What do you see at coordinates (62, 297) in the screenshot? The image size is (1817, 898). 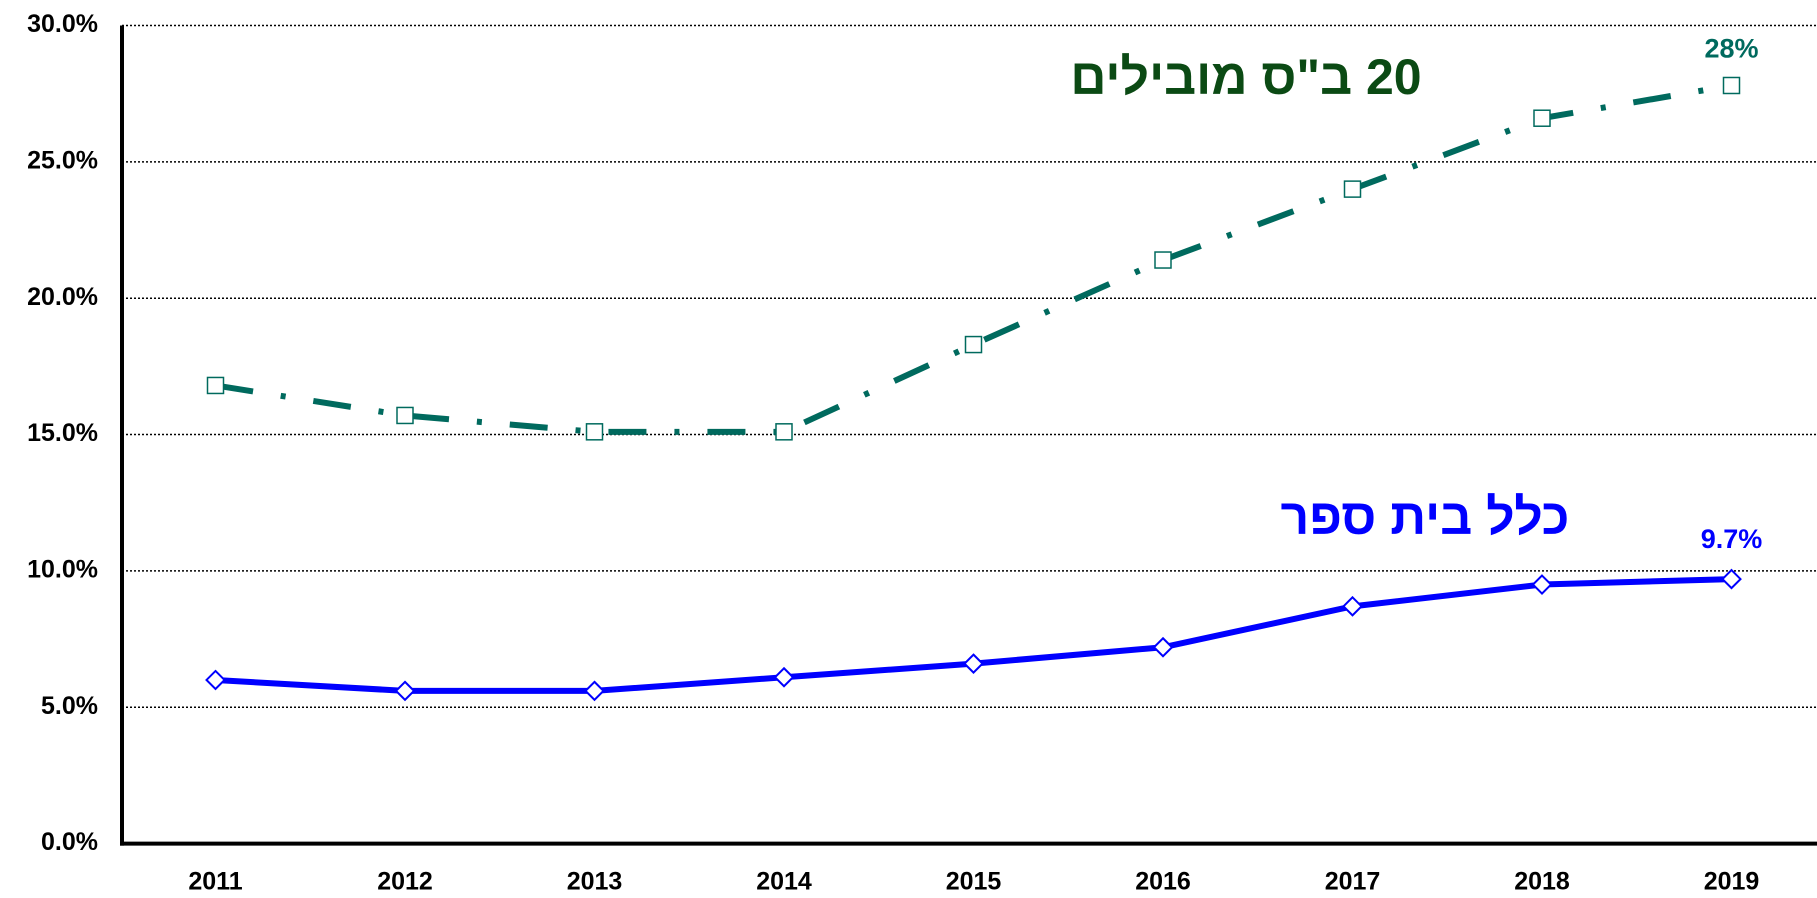 I see `y-tick-label: 20.0%` at bounding box center [62, 297].